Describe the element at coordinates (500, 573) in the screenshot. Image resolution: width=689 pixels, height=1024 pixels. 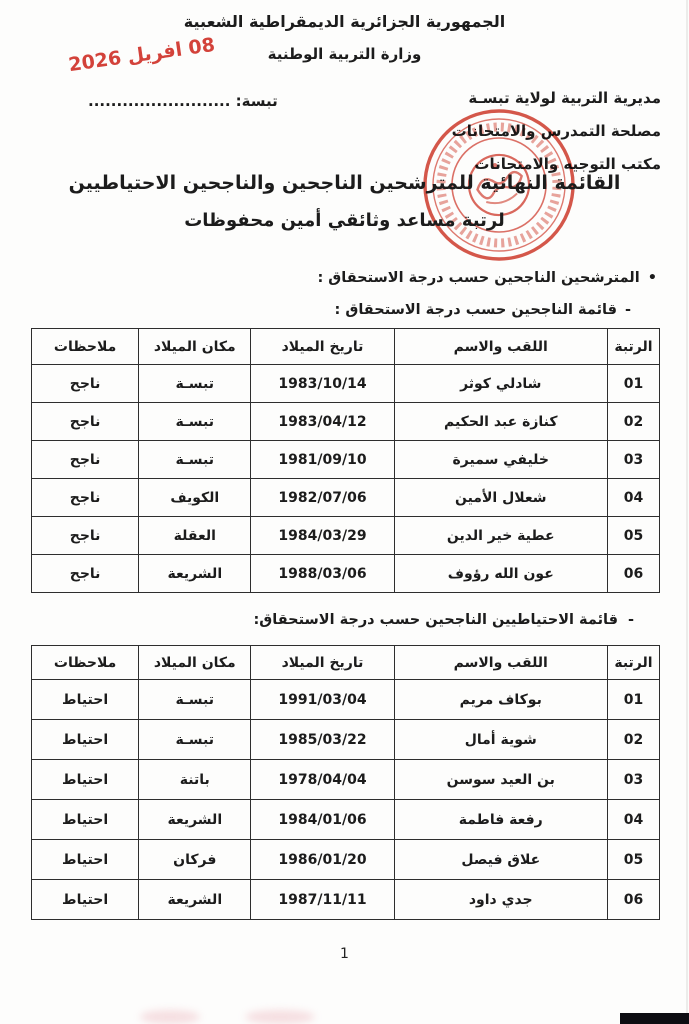
I see `table-cell: عون الله رؤوف` at that location.